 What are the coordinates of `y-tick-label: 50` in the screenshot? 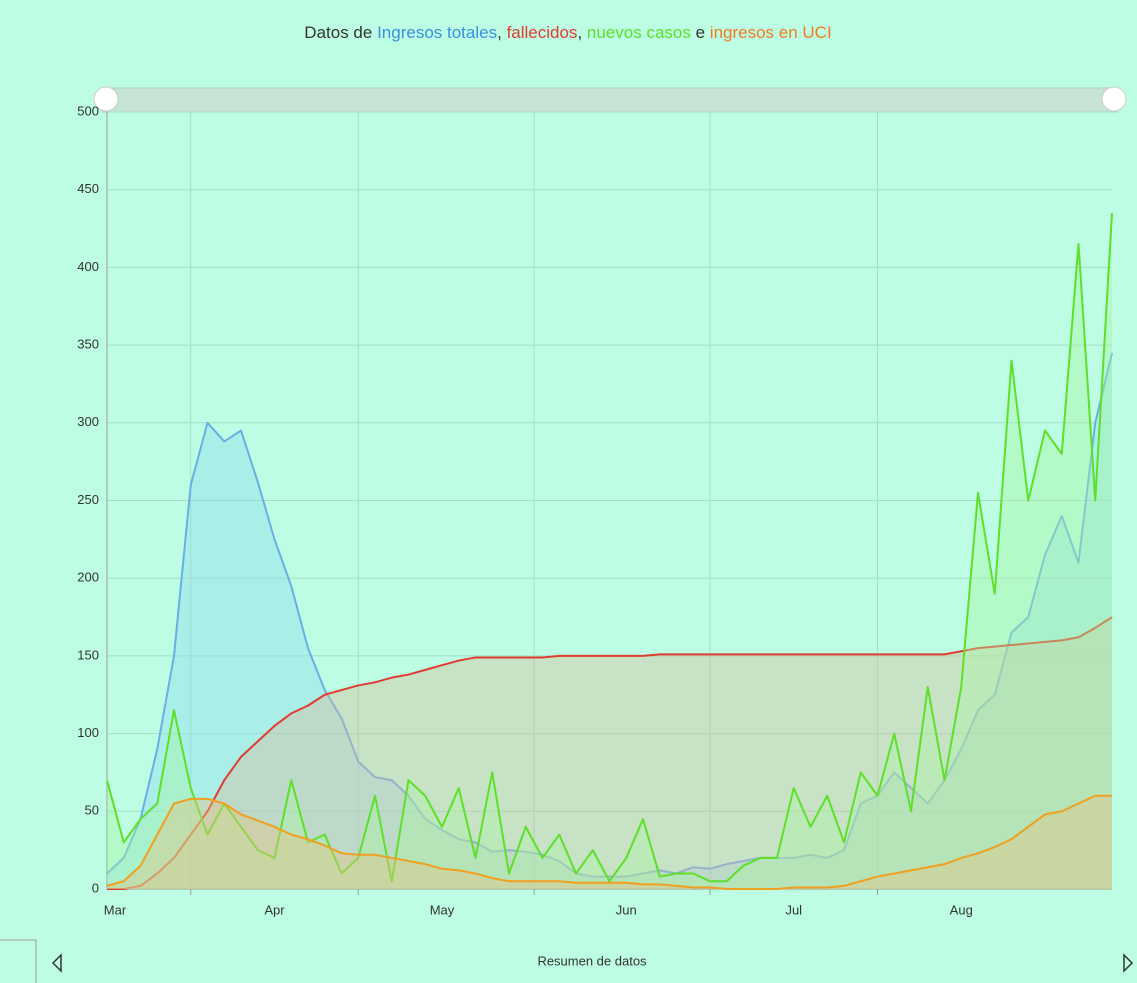 It's located at (92, 810).